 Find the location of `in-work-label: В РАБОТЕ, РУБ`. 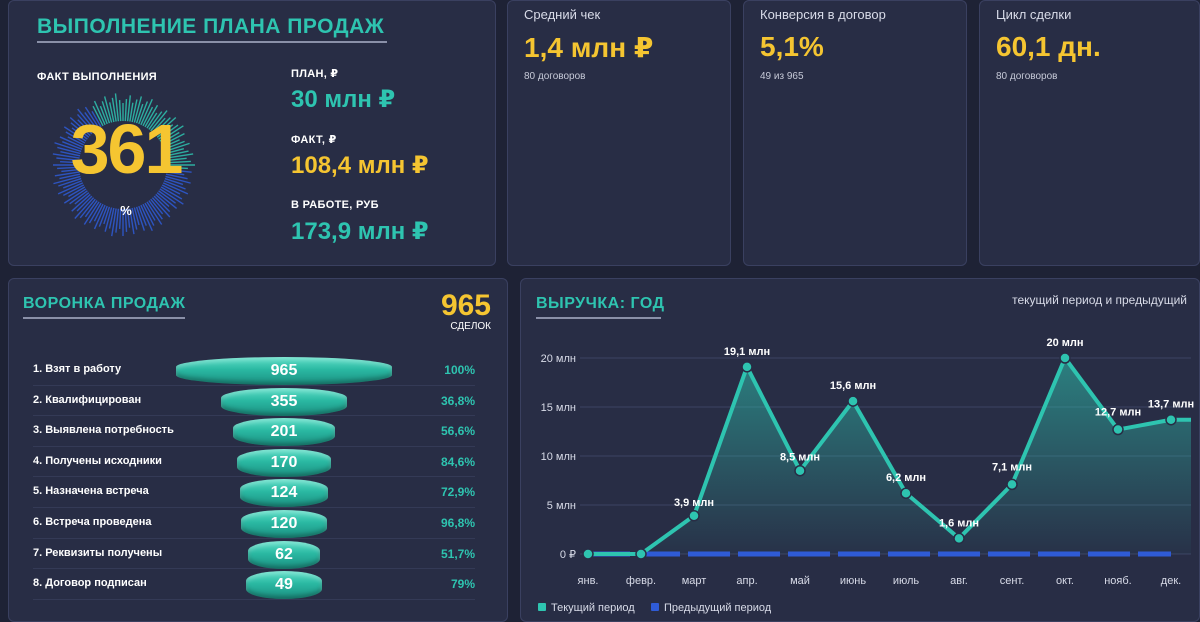

in-work-label: В РАБОТЕ, РУБ is located at coordinates (335, 205).